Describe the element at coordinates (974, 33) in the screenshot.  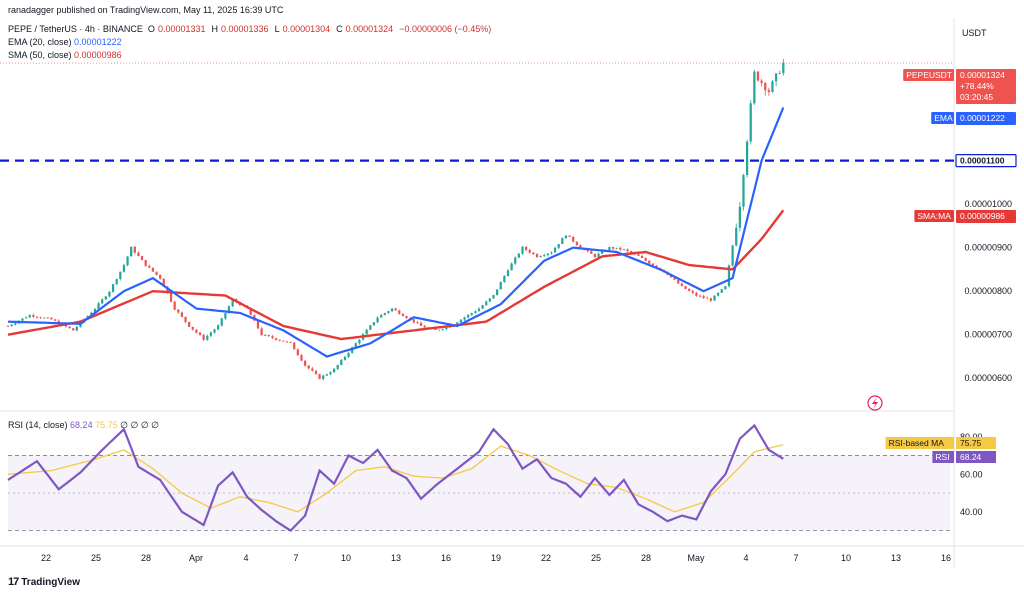
I see `currency-label: USDT` at that location.